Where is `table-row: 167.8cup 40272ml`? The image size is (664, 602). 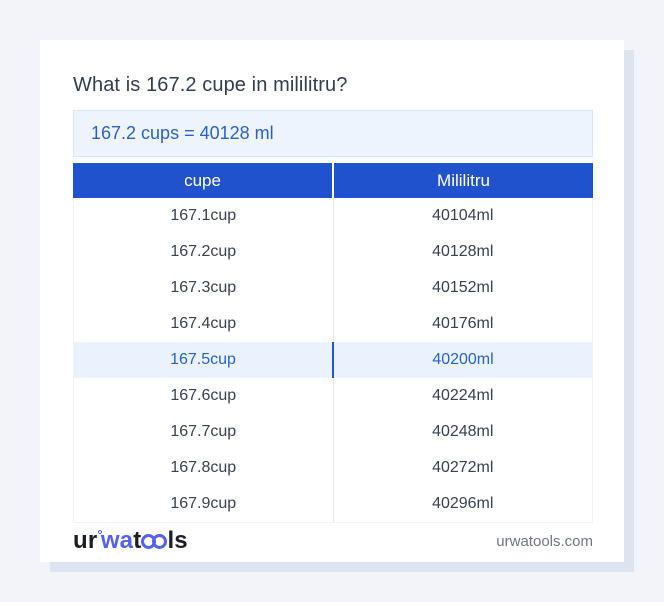
table-row: 167.8cup 40272ml is located at coordinates (333, 468).